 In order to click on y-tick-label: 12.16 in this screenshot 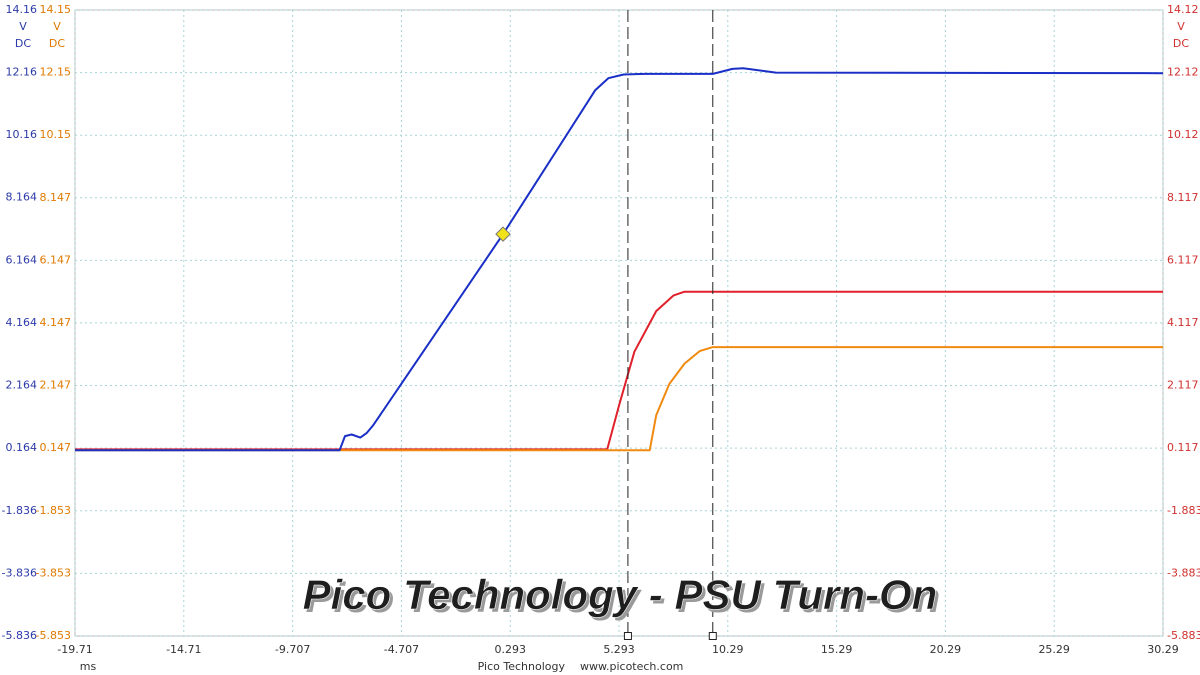, I will do `click(22, 72)`.